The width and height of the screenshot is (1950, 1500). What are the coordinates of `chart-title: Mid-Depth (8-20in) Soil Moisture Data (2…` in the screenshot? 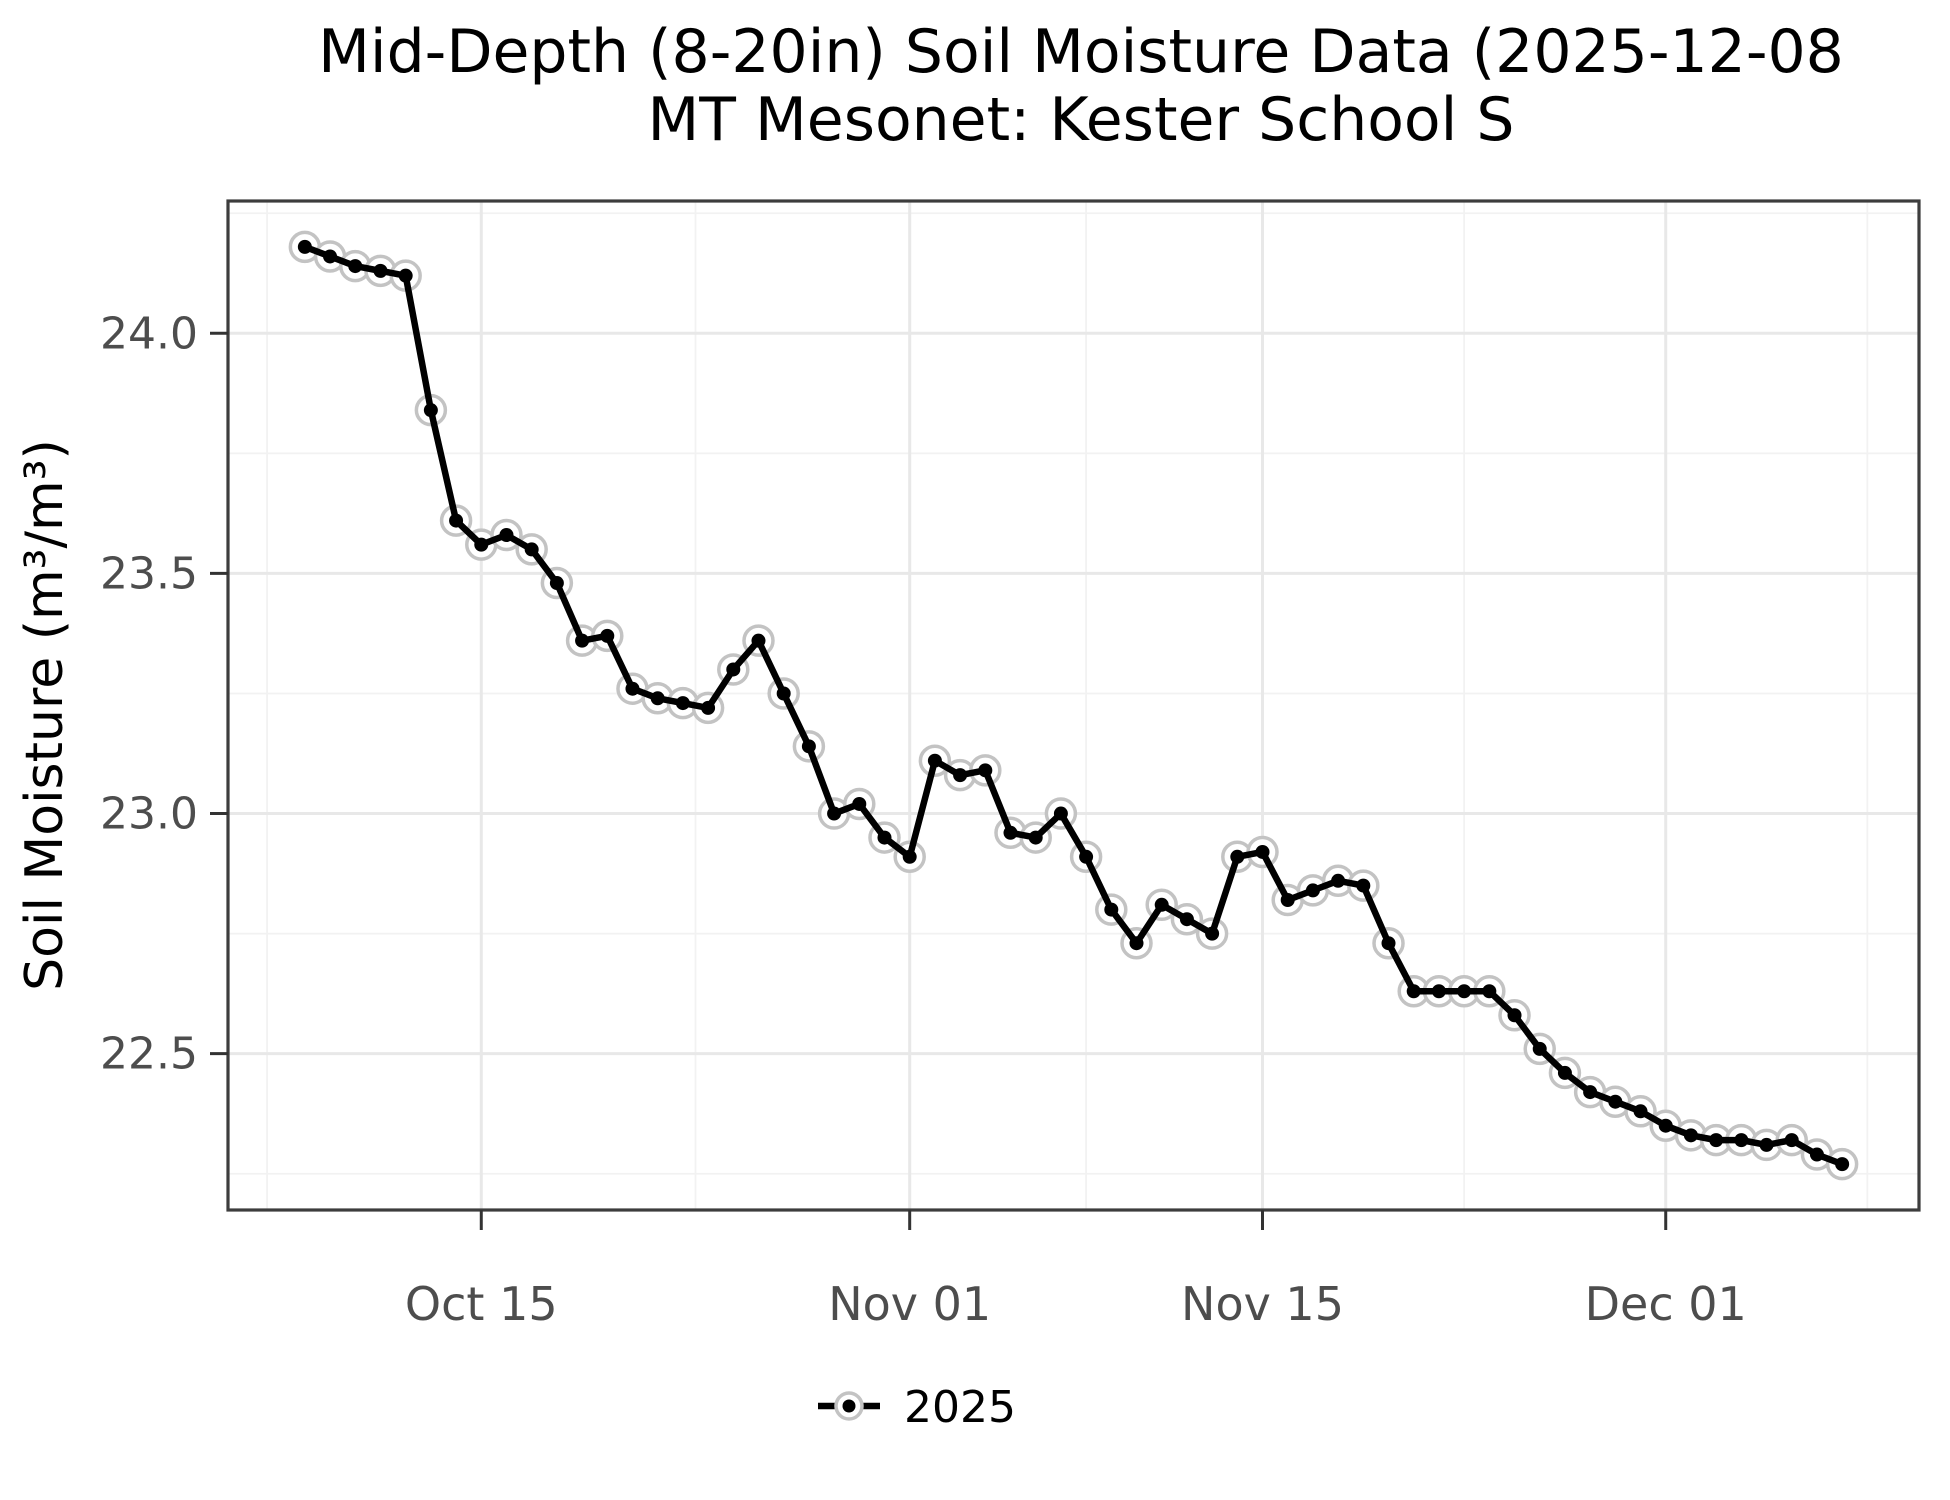 It's located at (1081, 52).